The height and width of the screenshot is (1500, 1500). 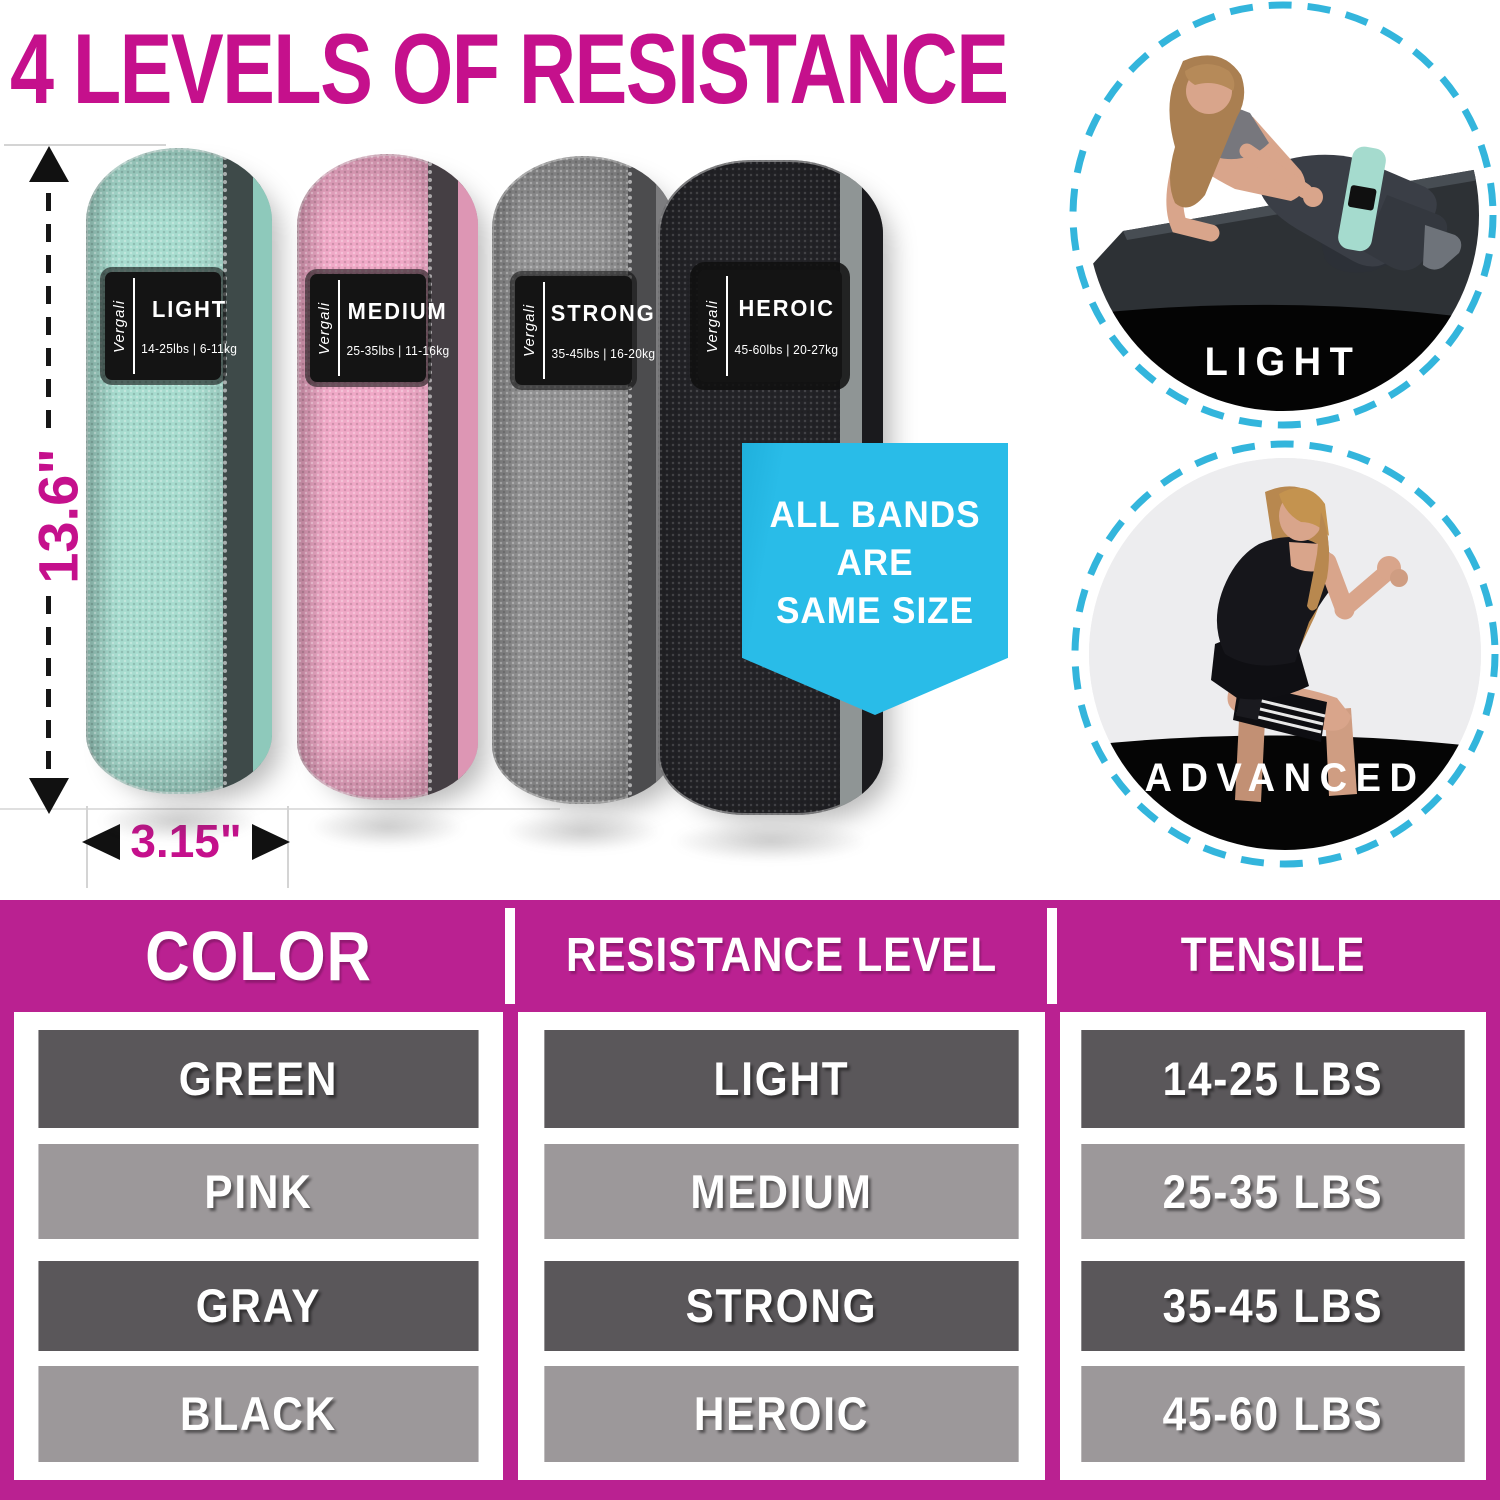 I want to click on photo-light, so click(x=1283, y=215).